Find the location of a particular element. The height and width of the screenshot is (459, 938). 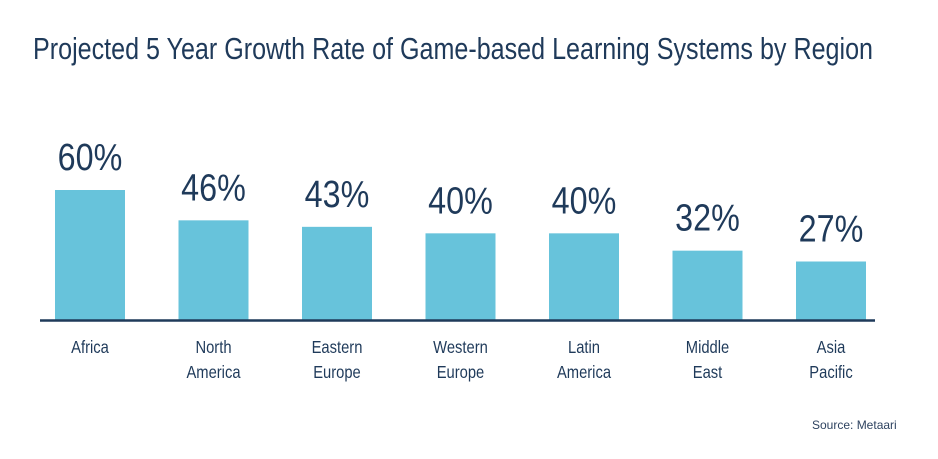

data-label: 43% is located at coordinates (337, 194).